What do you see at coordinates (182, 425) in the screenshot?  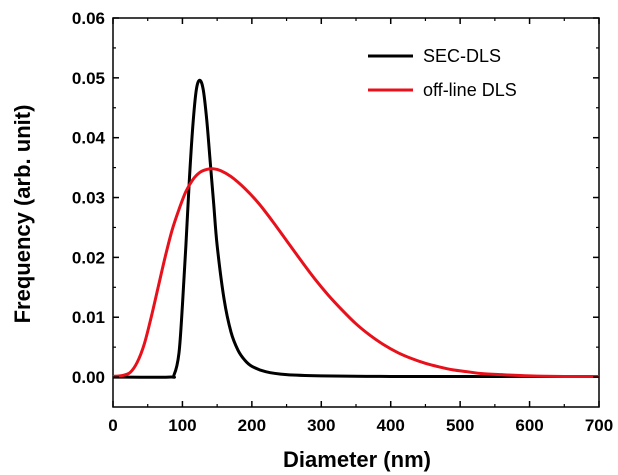 I see `x-tick-label: 100` at bounding box center [182, 425].